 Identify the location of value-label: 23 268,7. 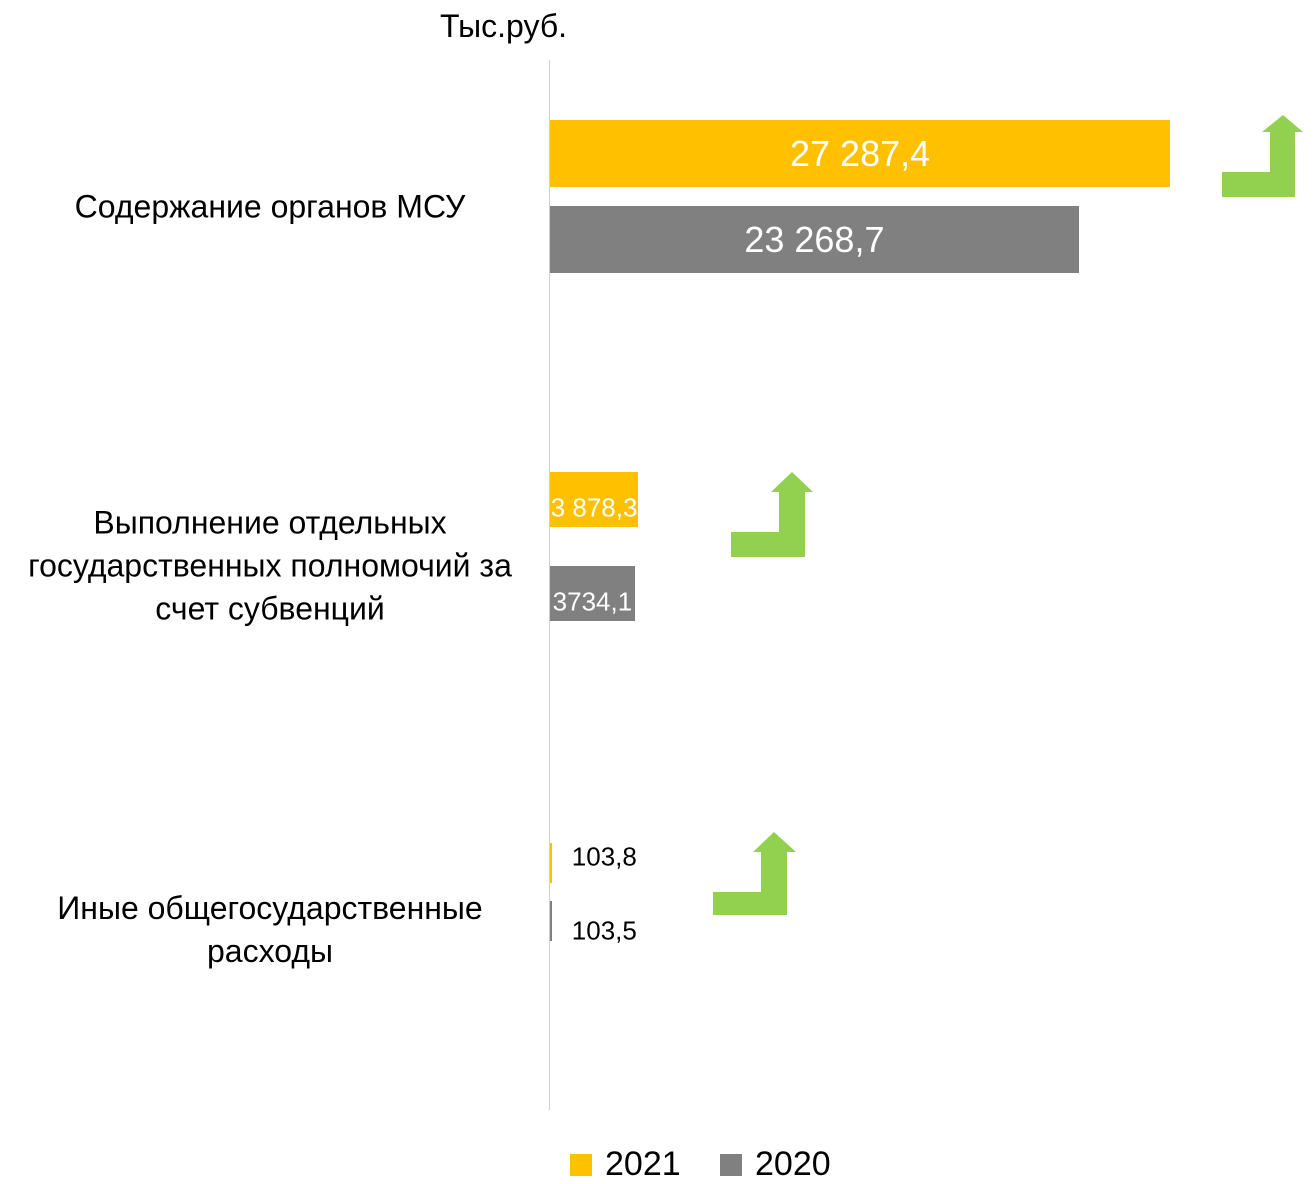
(814, 239).